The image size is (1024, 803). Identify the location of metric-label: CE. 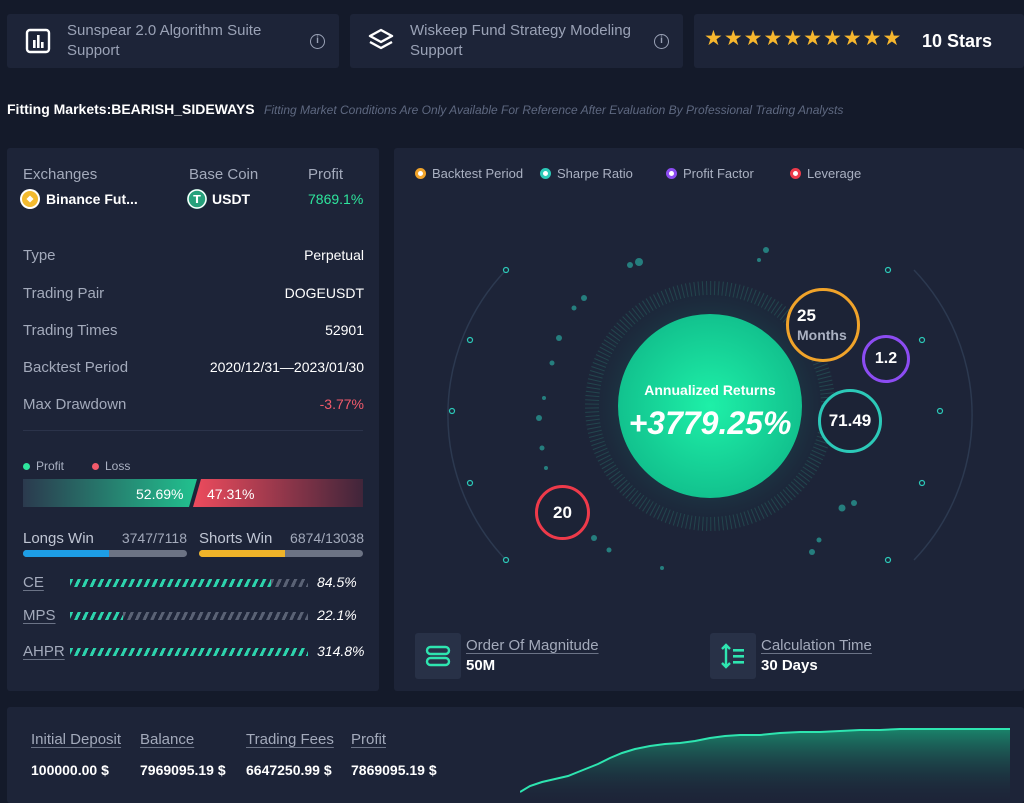
(33, 582).